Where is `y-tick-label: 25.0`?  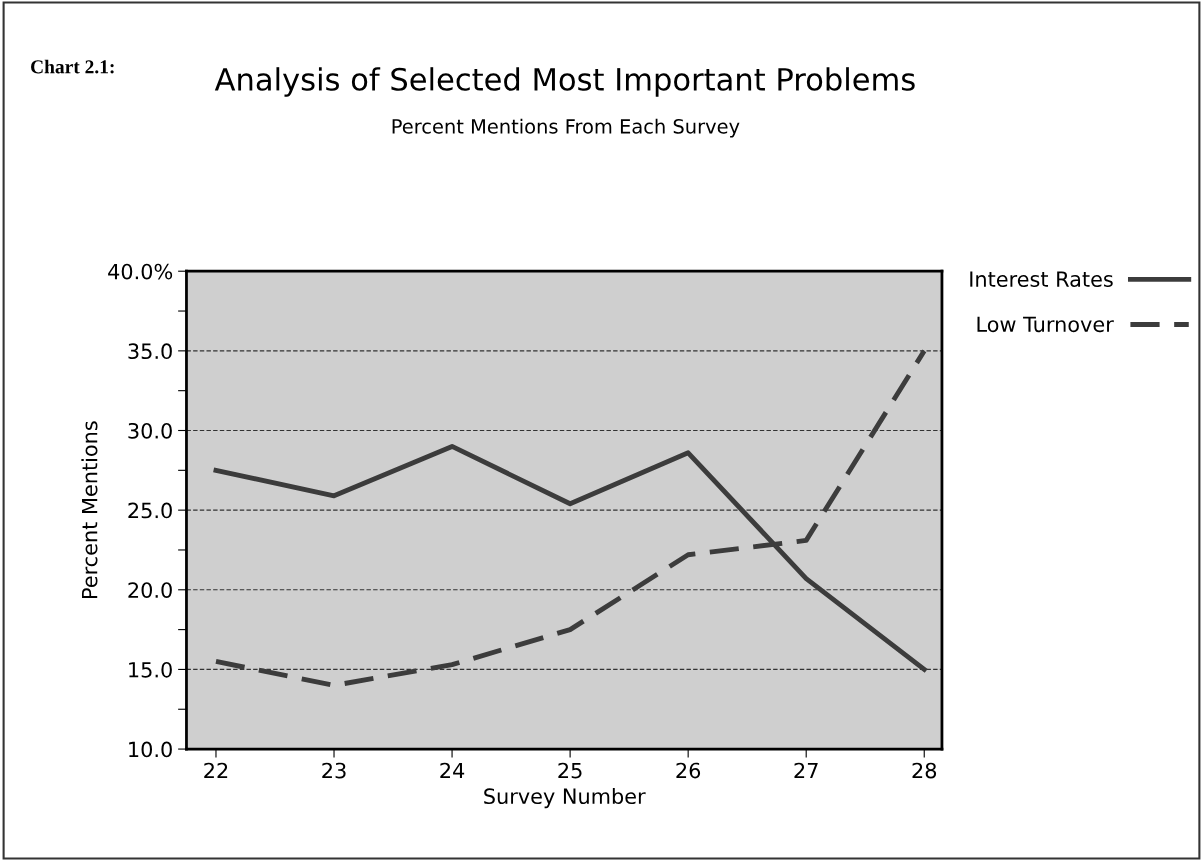
y-tick-label: 25.0 is located at coordinates (150, 510).